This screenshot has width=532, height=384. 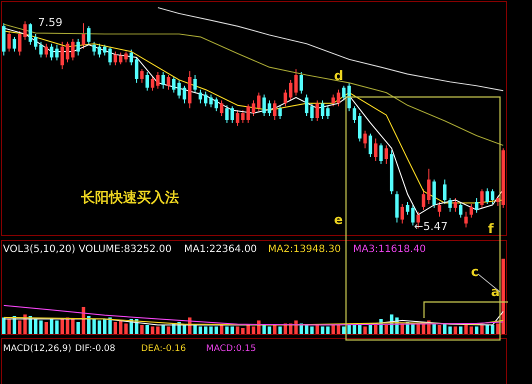 I want to click on text: DEA:-0.16, so click(x=163, y=349).